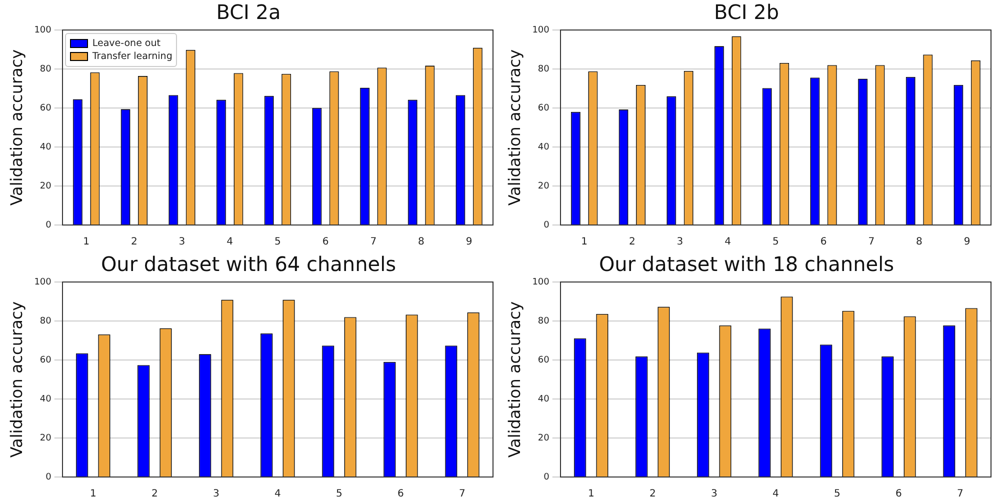 The height and width of the screenshot is (503, 995). What do you see at coordinates (132, 56) in the screenshot?
I see `legend-label: Transfer learning` at bounding box center [132, 56].